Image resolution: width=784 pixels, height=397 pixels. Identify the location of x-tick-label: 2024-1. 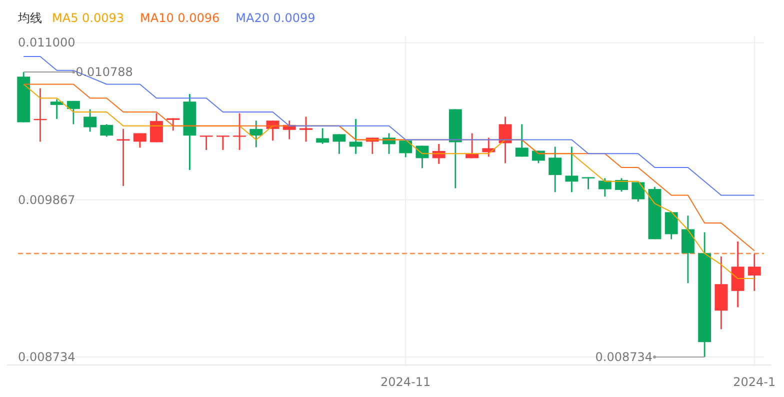
(754, 382).